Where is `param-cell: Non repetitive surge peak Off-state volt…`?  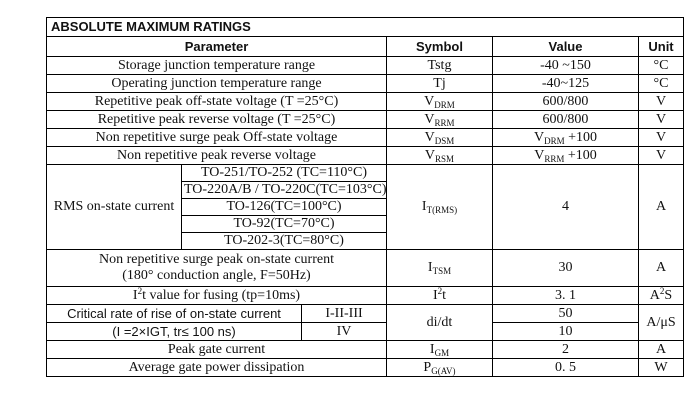
param-cell: Non repetitive surge peak Off-state volt… is located at coordinates (216, 137).